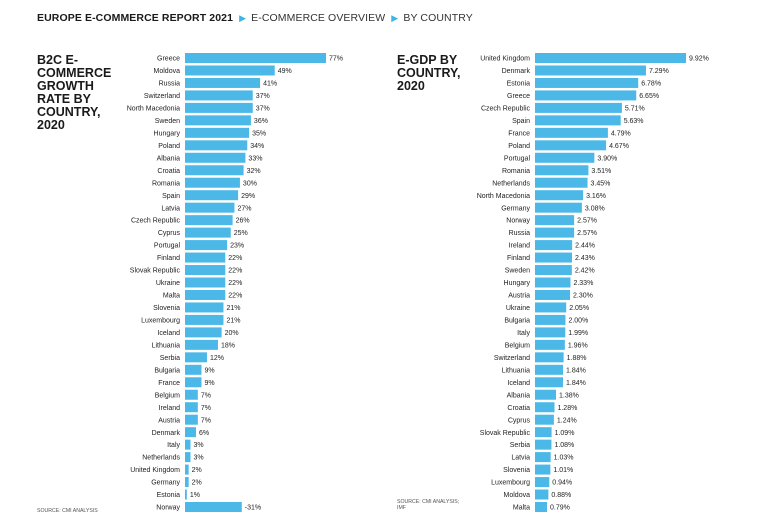  Describe the element at coordinates (206, 420) in the screenshot. I see `value-label: 7%` at that location.